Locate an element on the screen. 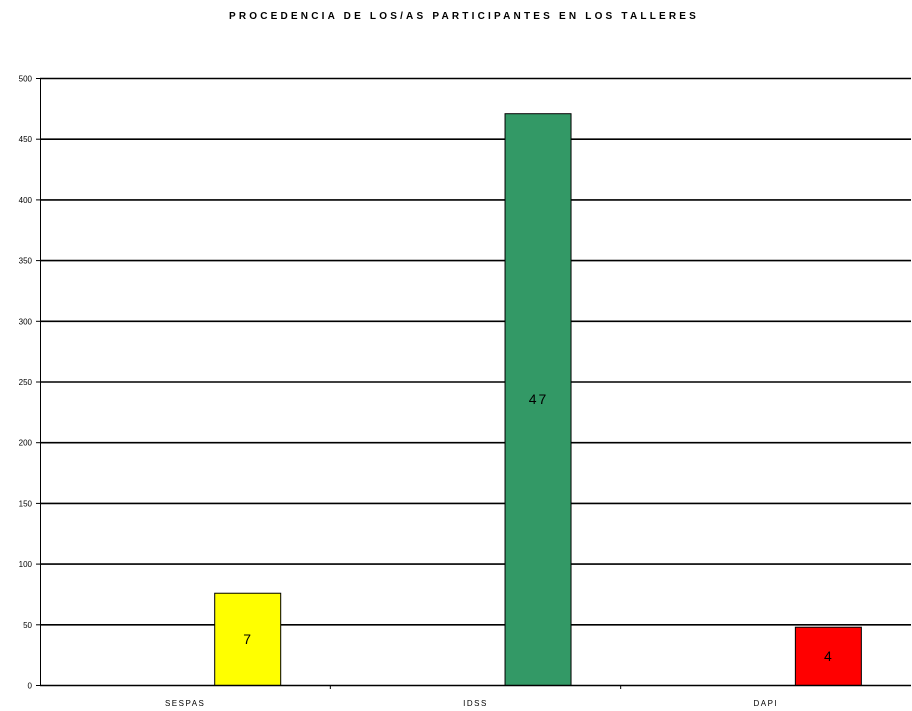 The image size is (912, 711). x-tick-label: SESPAS is located at coordinates (185, 703).